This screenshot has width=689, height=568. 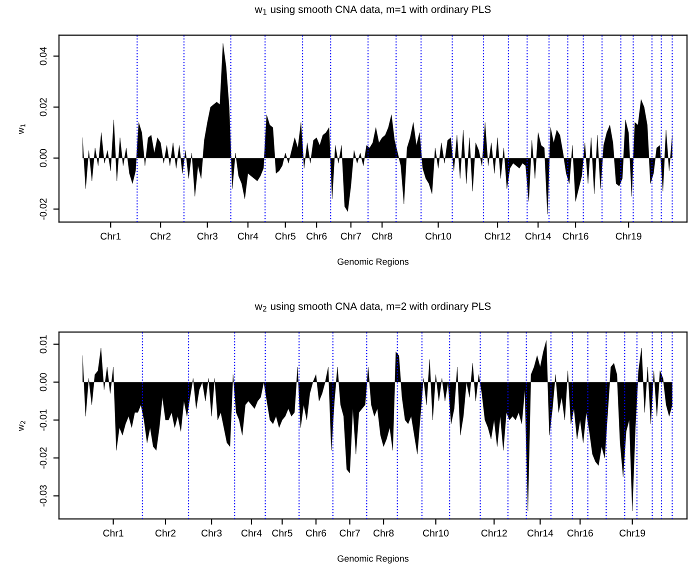 I want to click on y-tick-label: -0.01, so click(x=43, y=420).